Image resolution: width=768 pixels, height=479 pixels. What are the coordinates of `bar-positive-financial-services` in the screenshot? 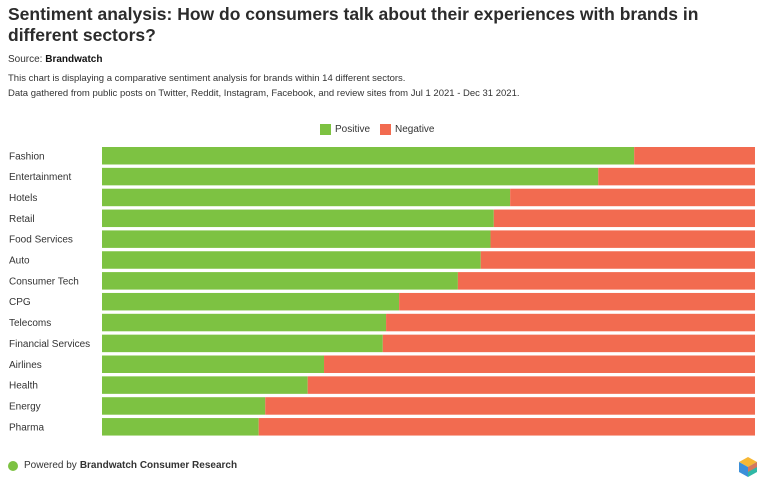 It's located at (242, 343).